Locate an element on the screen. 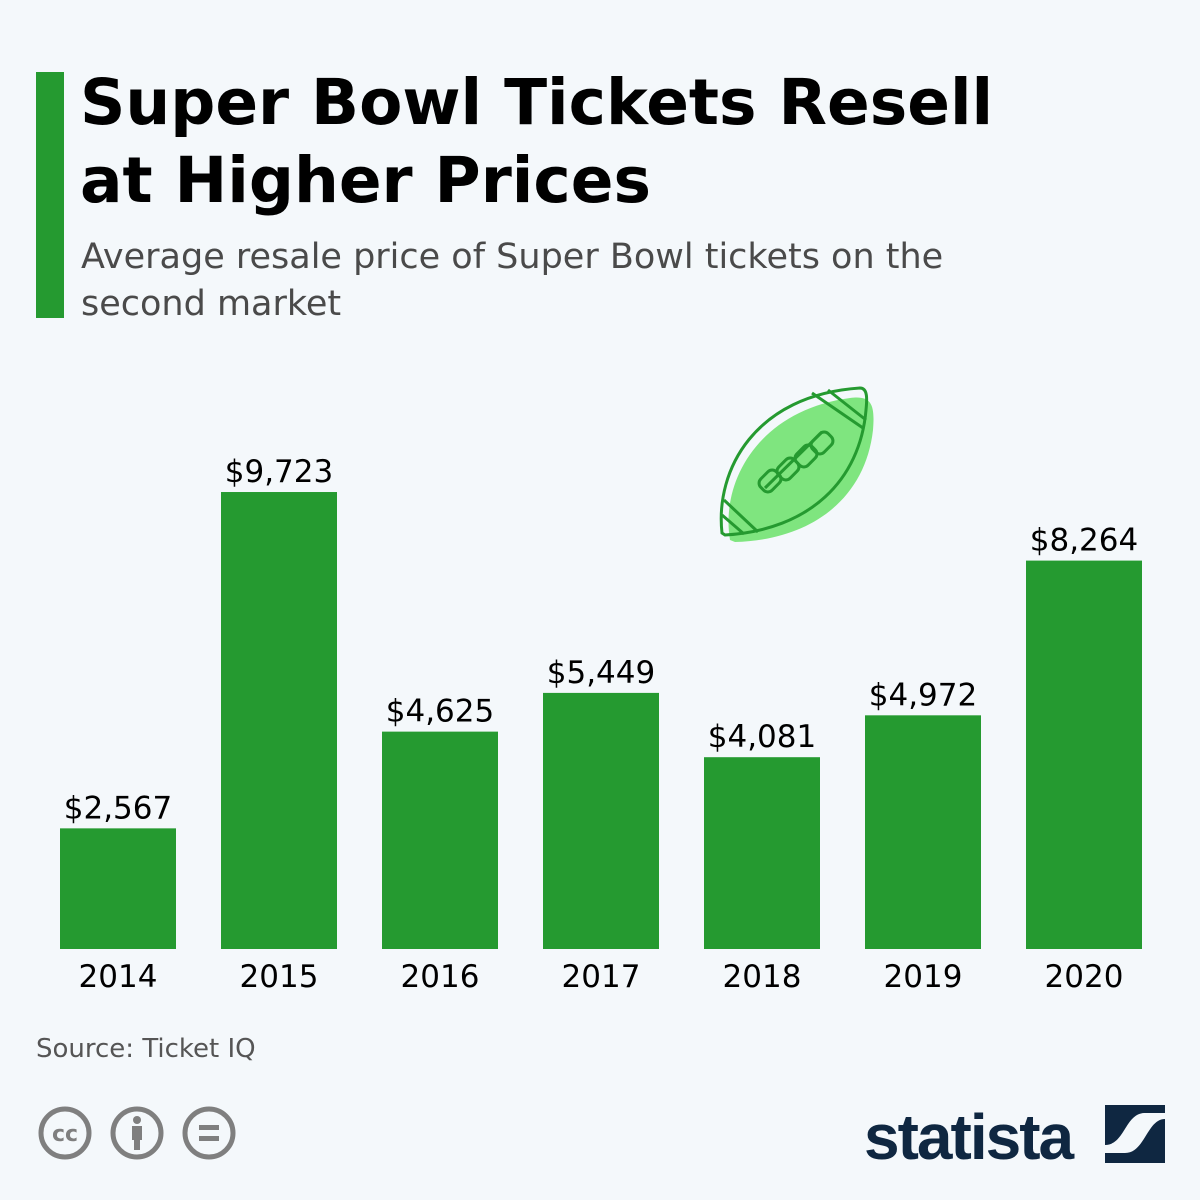  bar-2016 is located at coordinates (440, 840).